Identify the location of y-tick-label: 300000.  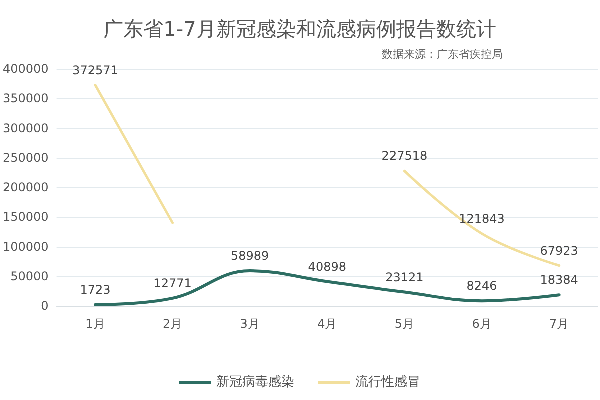
(25, 128).